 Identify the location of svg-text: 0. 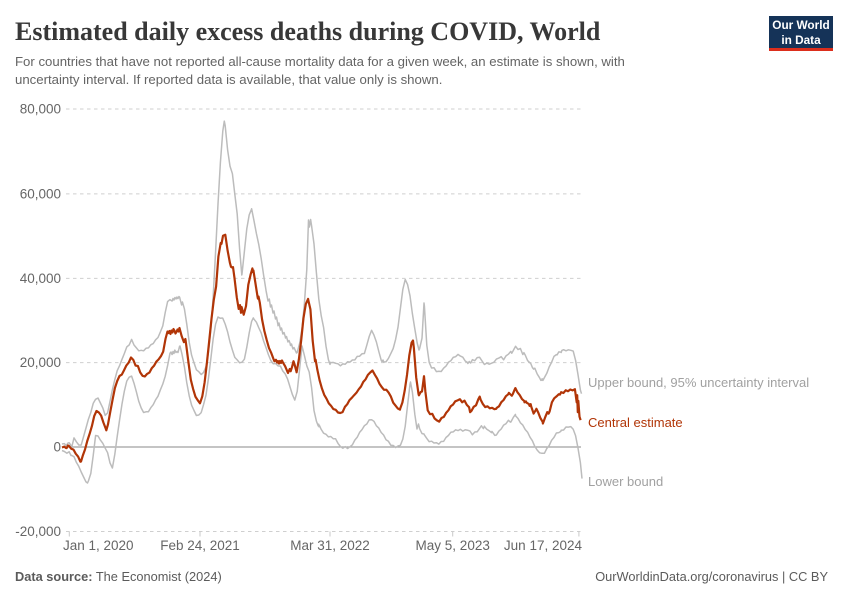
(57, 447).